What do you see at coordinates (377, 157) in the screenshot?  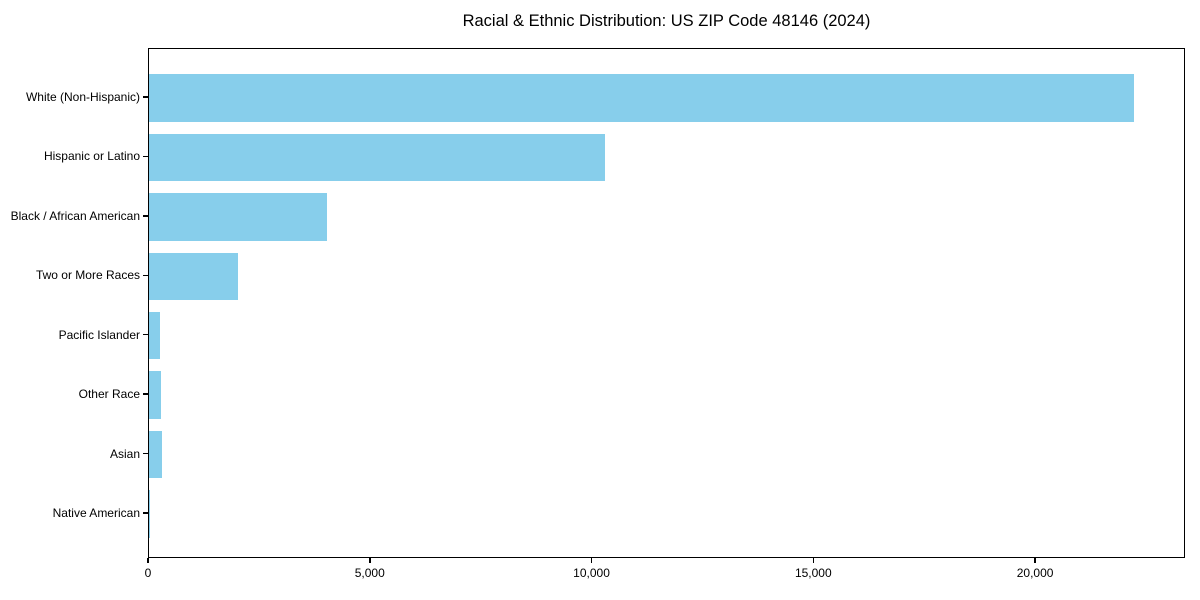 I see `bar-hispanic-or-latino` at bounding box center [377, 157].